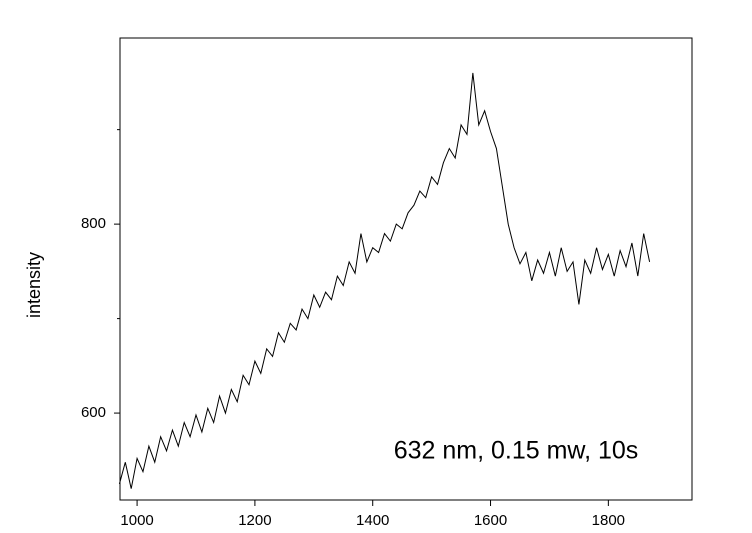 This screenshot has width=752, height=533. What do you see at coordinates (608, 520) in the screenshot?
I see `x-tick-label: 1800` at bounding box center [608, 520].